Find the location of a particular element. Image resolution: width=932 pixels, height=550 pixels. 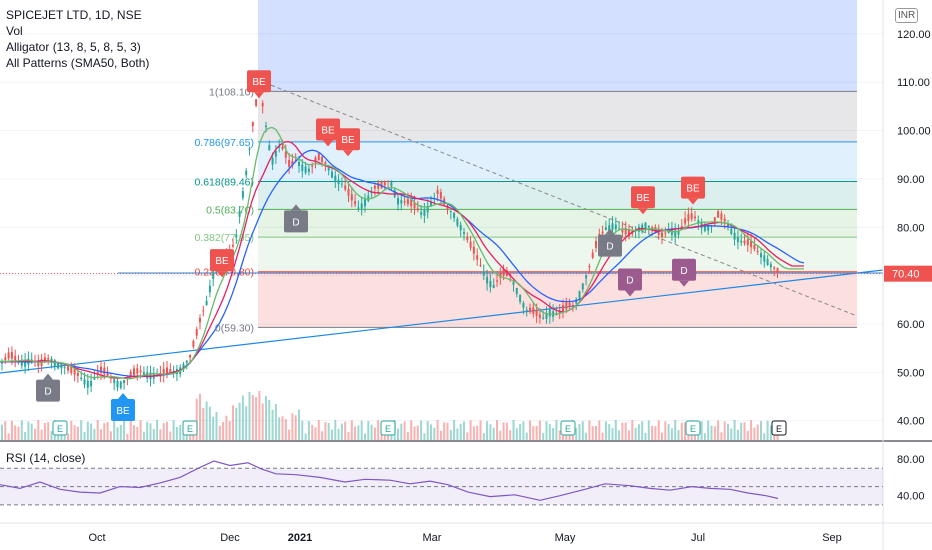

rsi-legend: RSI (14, close) is located at coordinates (46, 458).